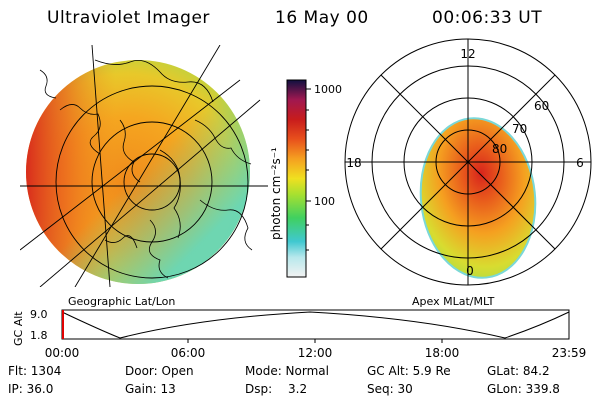 The height and width of the screenshot is (400, 600). What do you see at coordinates (122, 301) in the screenshot?
I see `geographic-caption: Geographic Lat/Lon` at bounding box center [122, 301].